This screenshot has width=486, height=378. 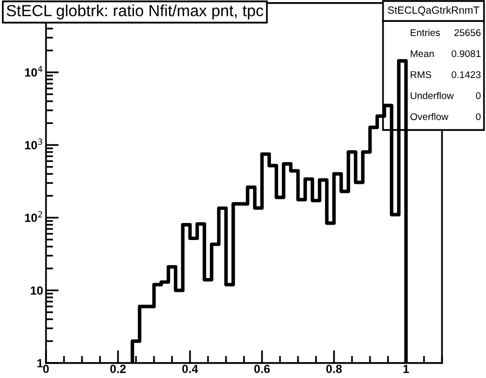 I want to click on text: 0.9081, so click(x=466, y=54).